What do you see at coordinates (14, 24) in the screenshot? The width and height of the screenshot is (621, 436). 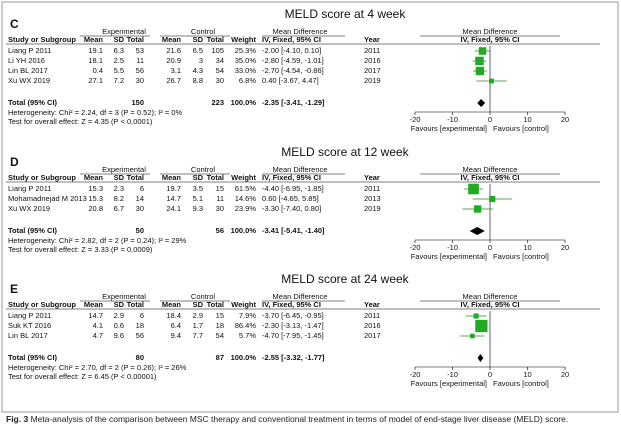 I see `panel-label: C` at bounding box center [14, 24].